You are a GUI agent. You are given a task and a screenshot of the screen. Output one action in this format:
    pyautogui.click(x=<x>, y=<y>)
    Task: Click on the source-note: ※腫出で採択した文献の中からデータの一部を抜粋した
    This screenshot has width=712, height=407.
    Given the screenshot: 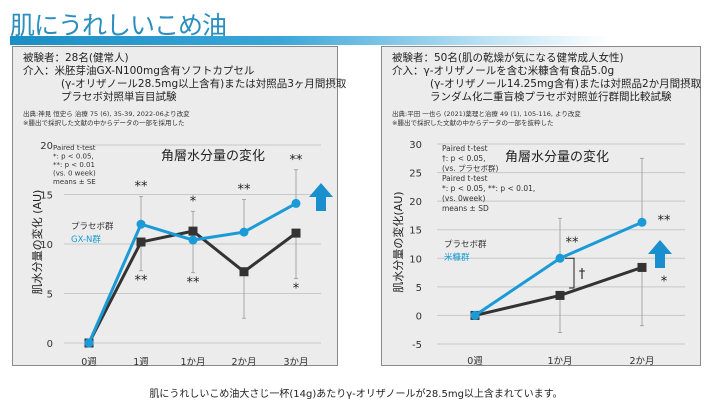 What is the action you would take?
    pyautogui.click(x=473, y=123)
    